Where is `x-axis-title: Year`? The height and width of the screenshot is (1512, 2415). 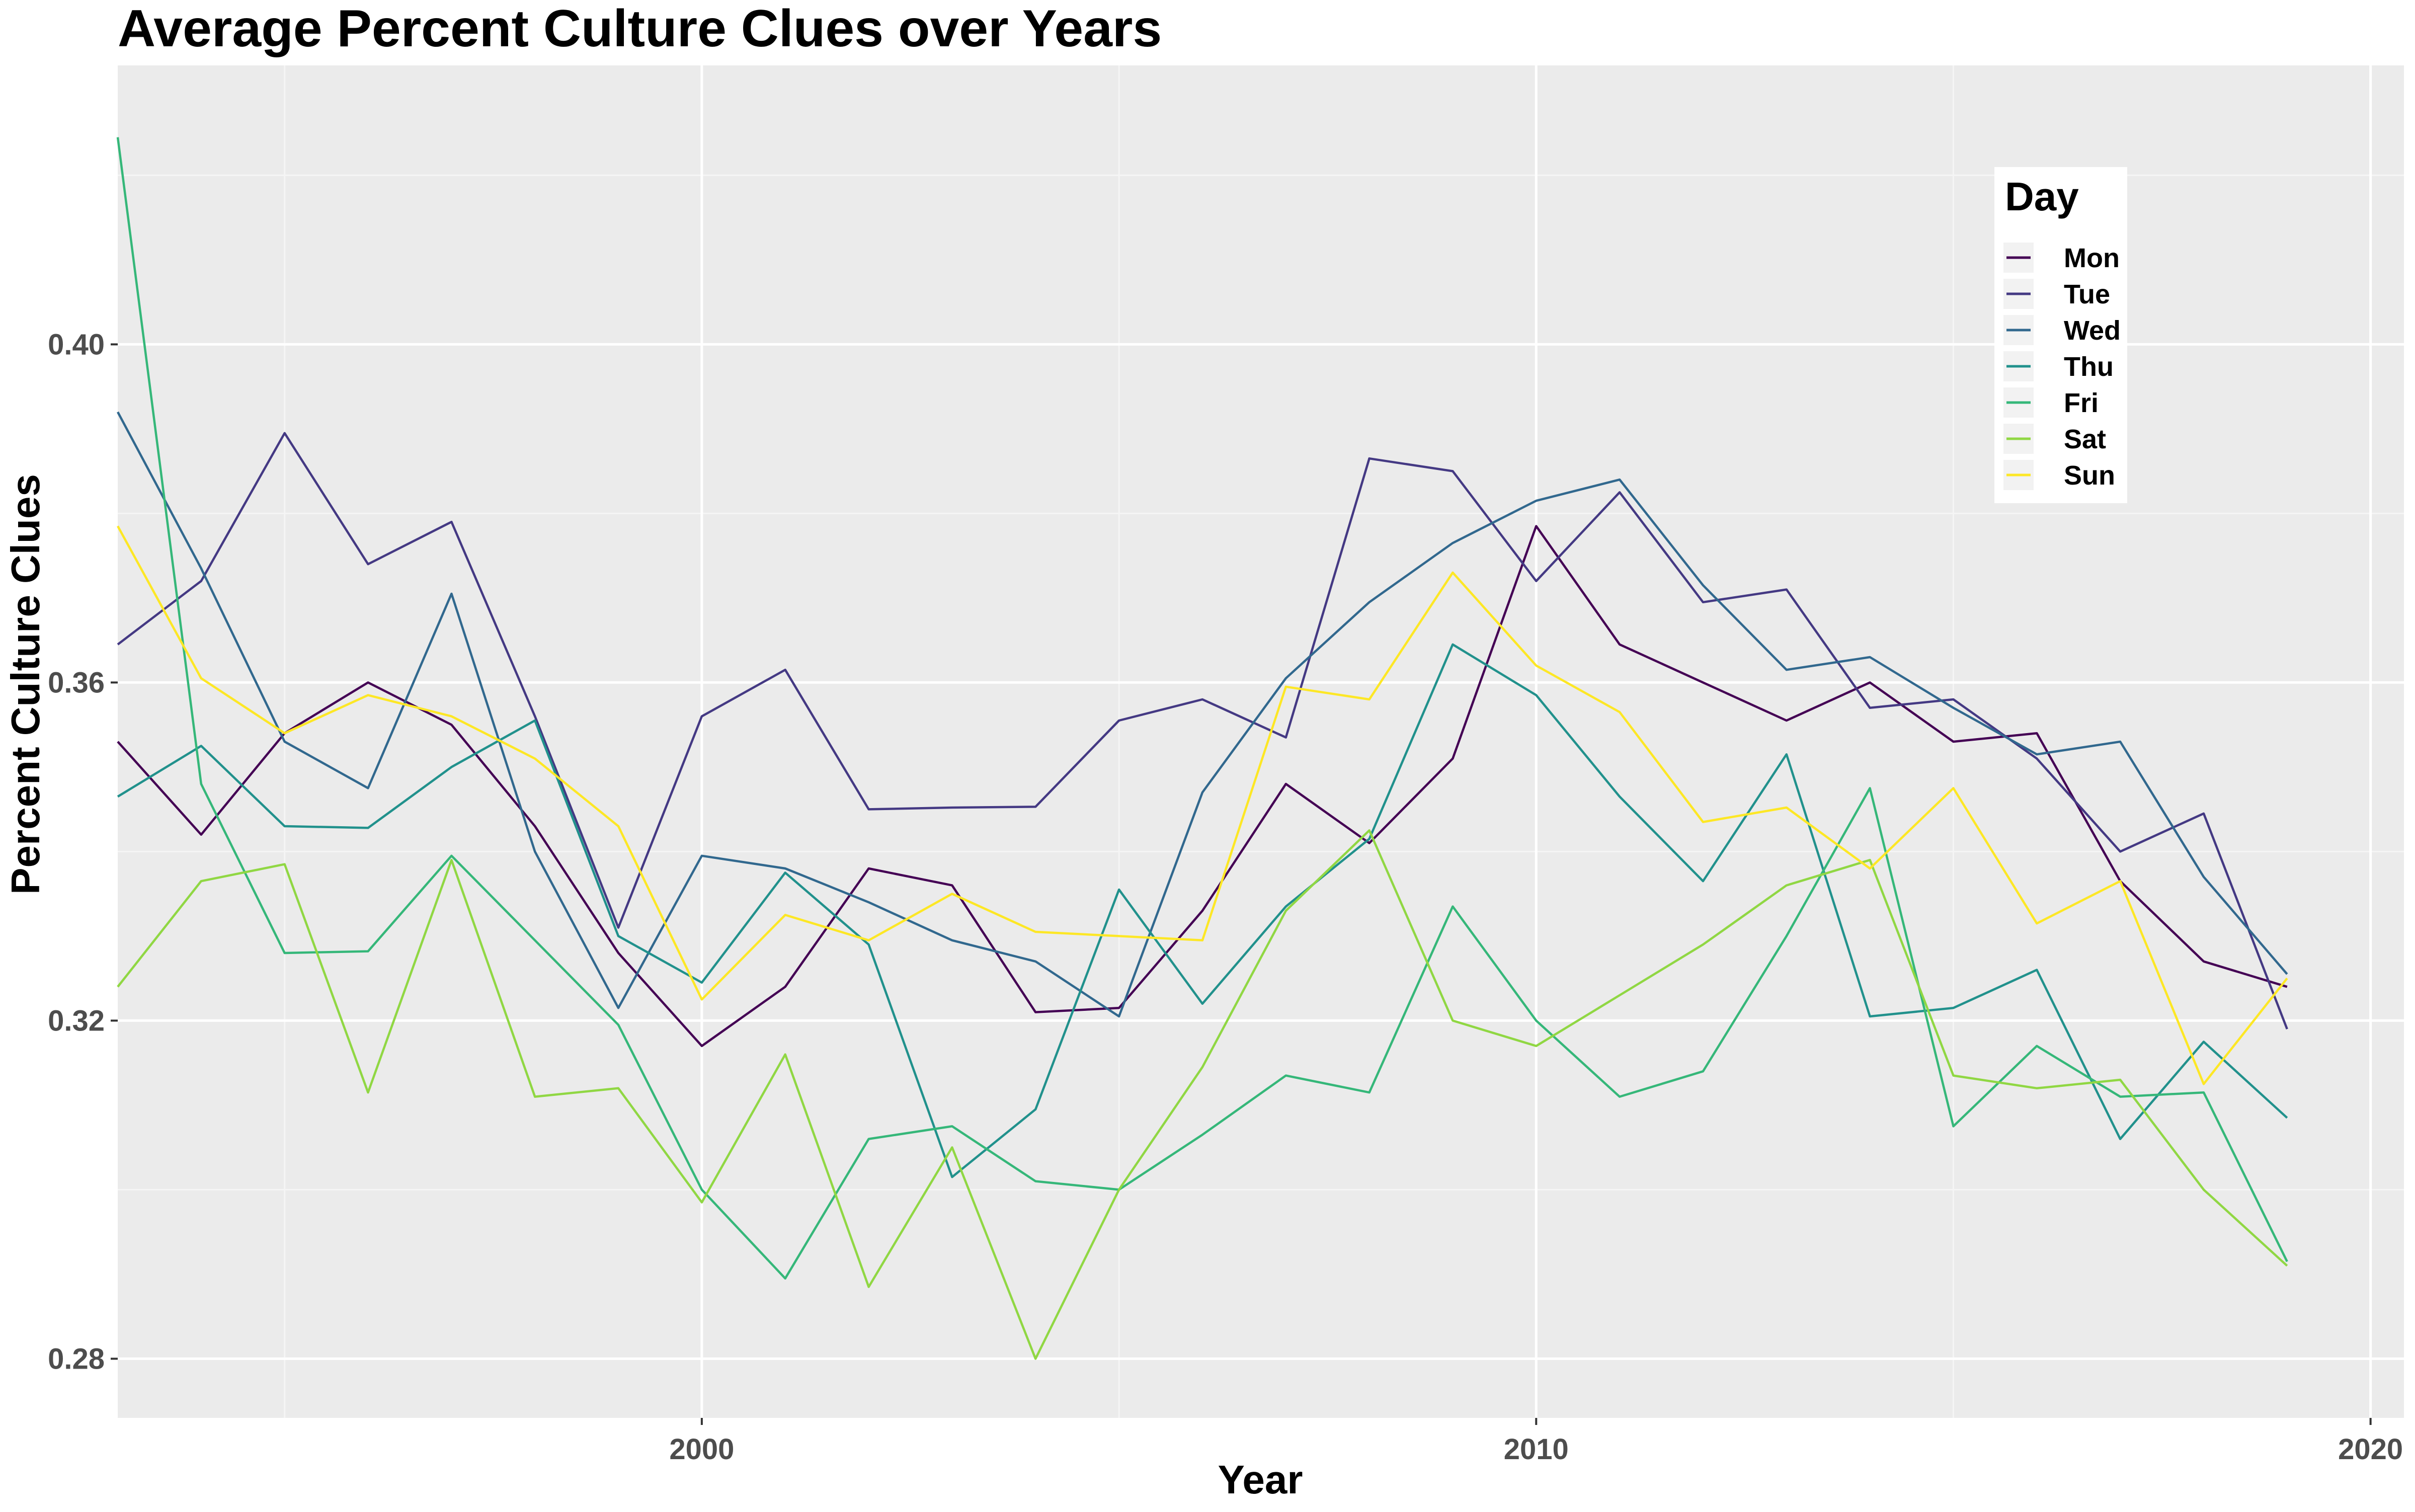 x-axis-title: Year is located at coordinates (1260, 1479).